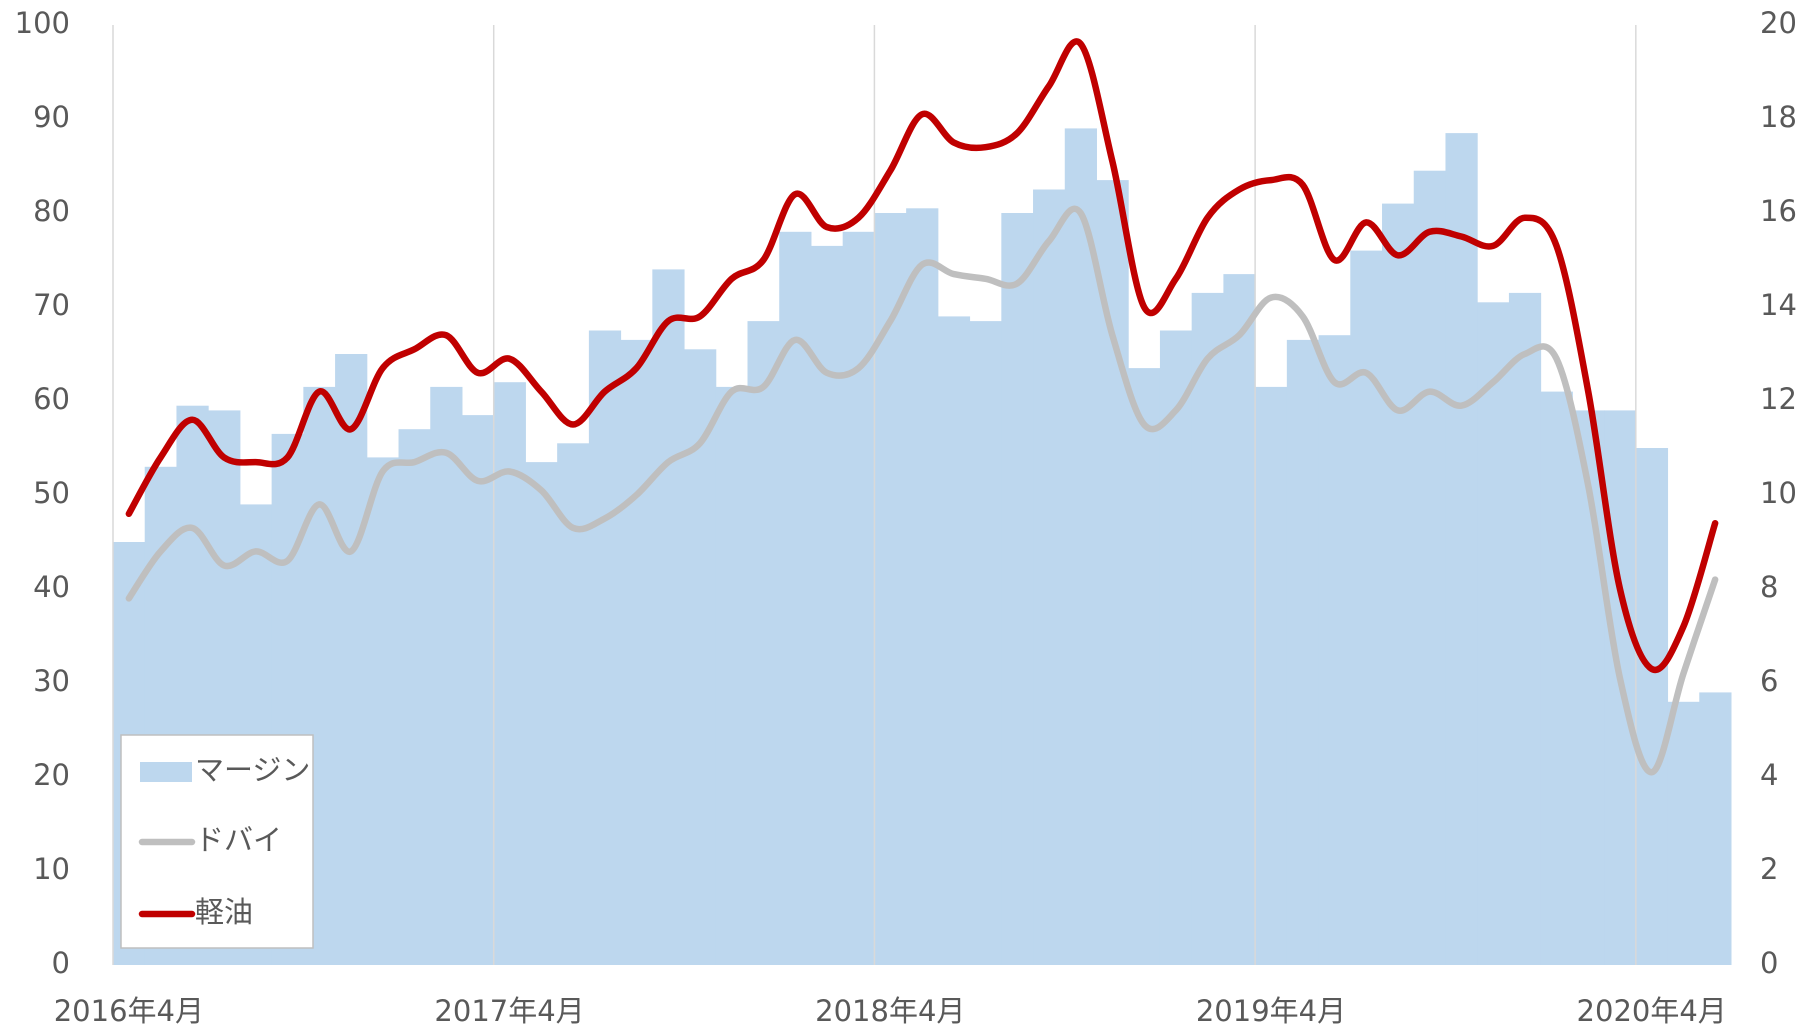 The image size is (1807, 1033). What do you see at coordinates (1778, 211) in the screenshot?
I see `y2-tick-label: 16` at bounding box center [1778, 211].